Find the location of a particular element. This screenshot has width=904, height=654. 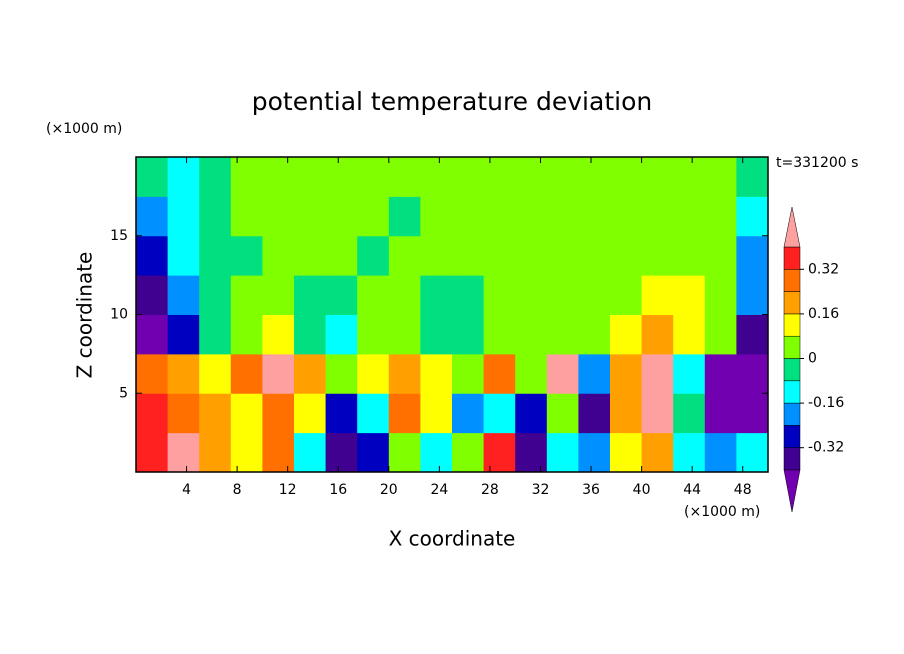

x-tick-label: 20 is located at coordinates (389, 490).